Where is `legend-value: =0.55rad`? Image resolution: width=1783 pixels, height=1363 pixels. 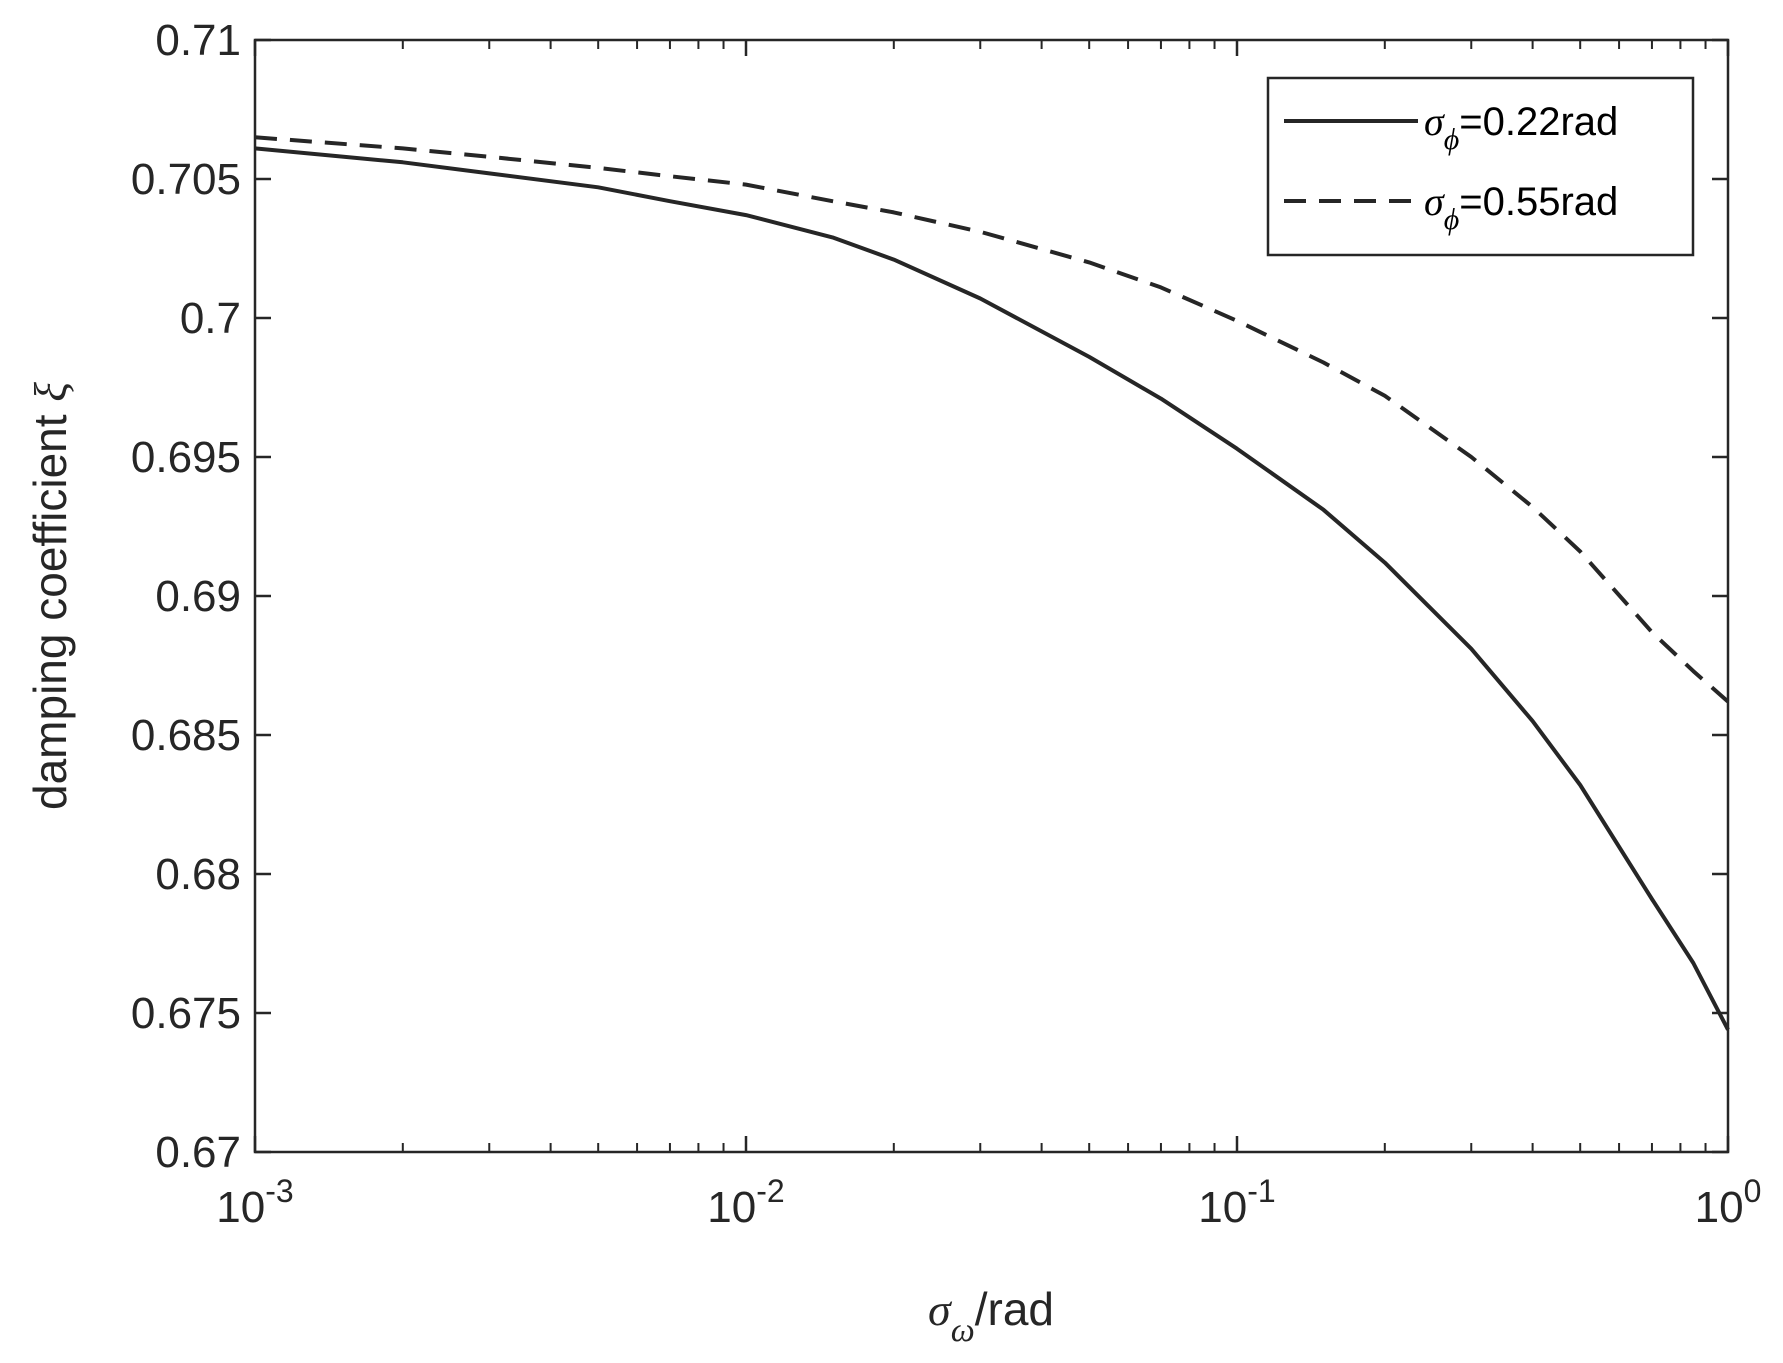
legend-value: =0.55rad is located at coordinates (1538, 202).